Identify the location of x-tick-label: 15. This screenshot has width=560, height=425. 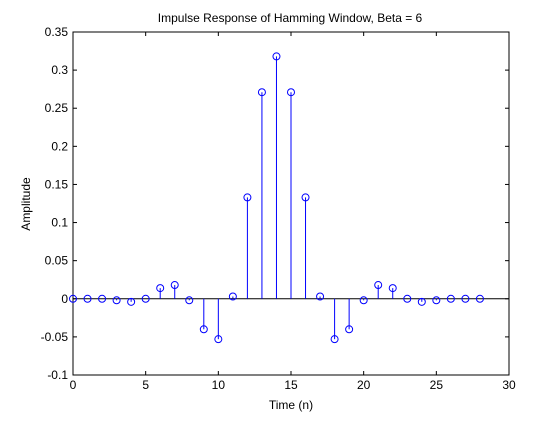
(291, 385).